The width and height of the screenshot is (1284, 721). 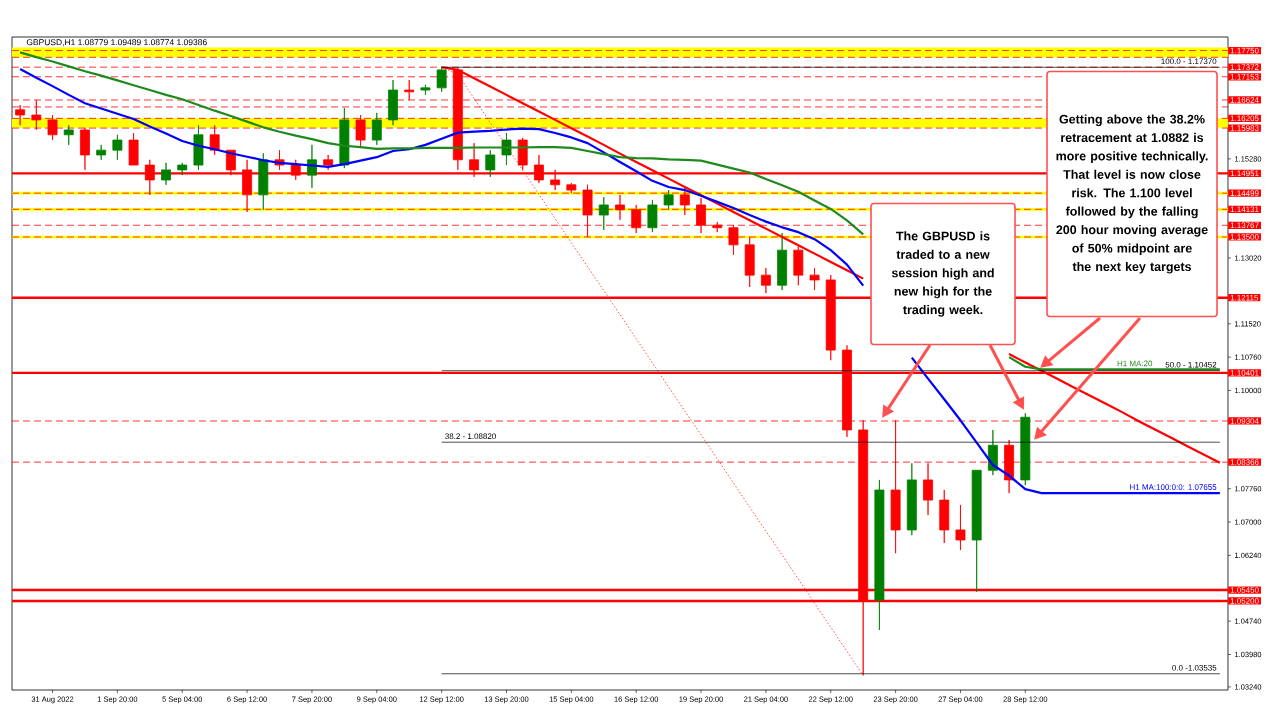 What do you see at coordinates (942, 274) in the screenshot?
I see `annotation: The GBPUSD is traded to a new session high and new high for the trading week.` at bounding box center [942, 274].